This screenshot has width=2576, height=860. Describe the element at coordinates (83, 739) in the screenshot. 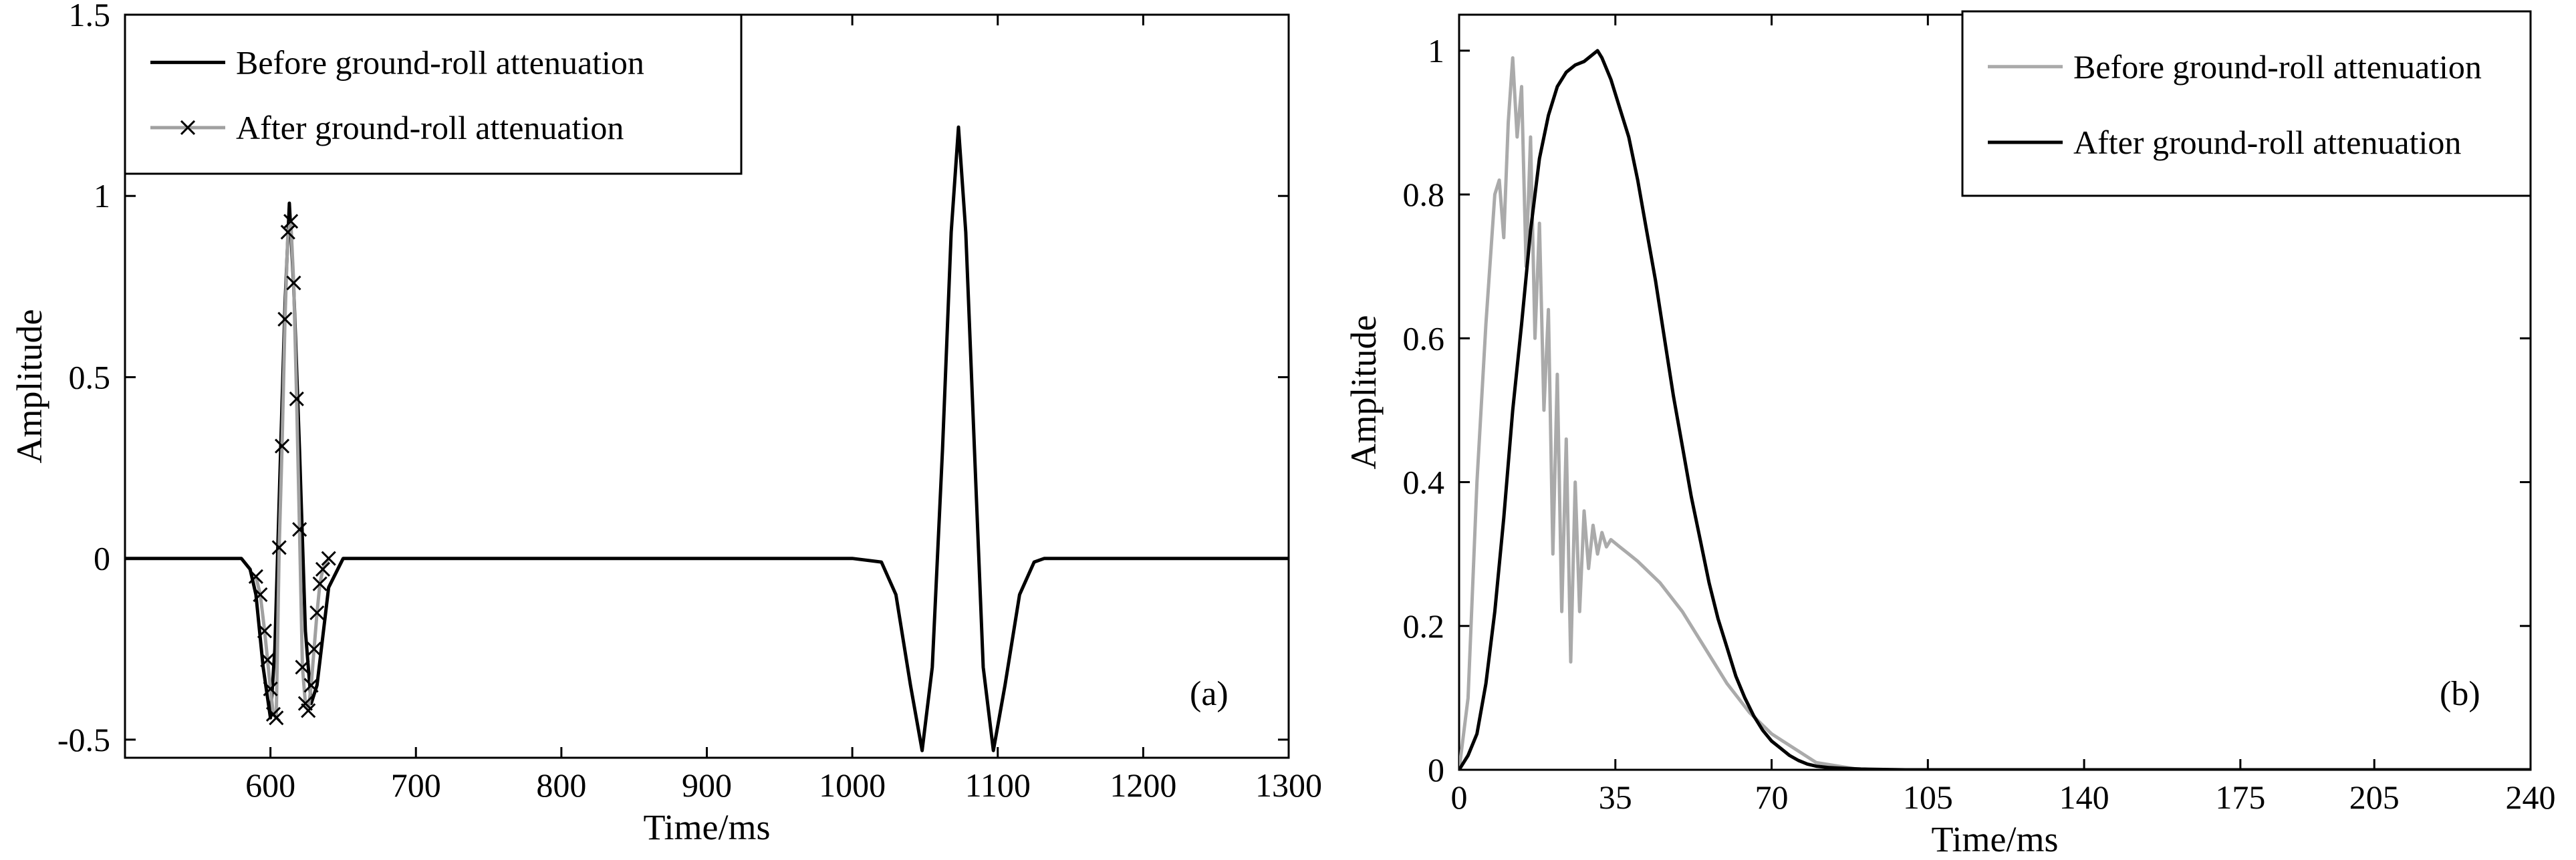

I see `y-tick-label: -0.5` at that location.